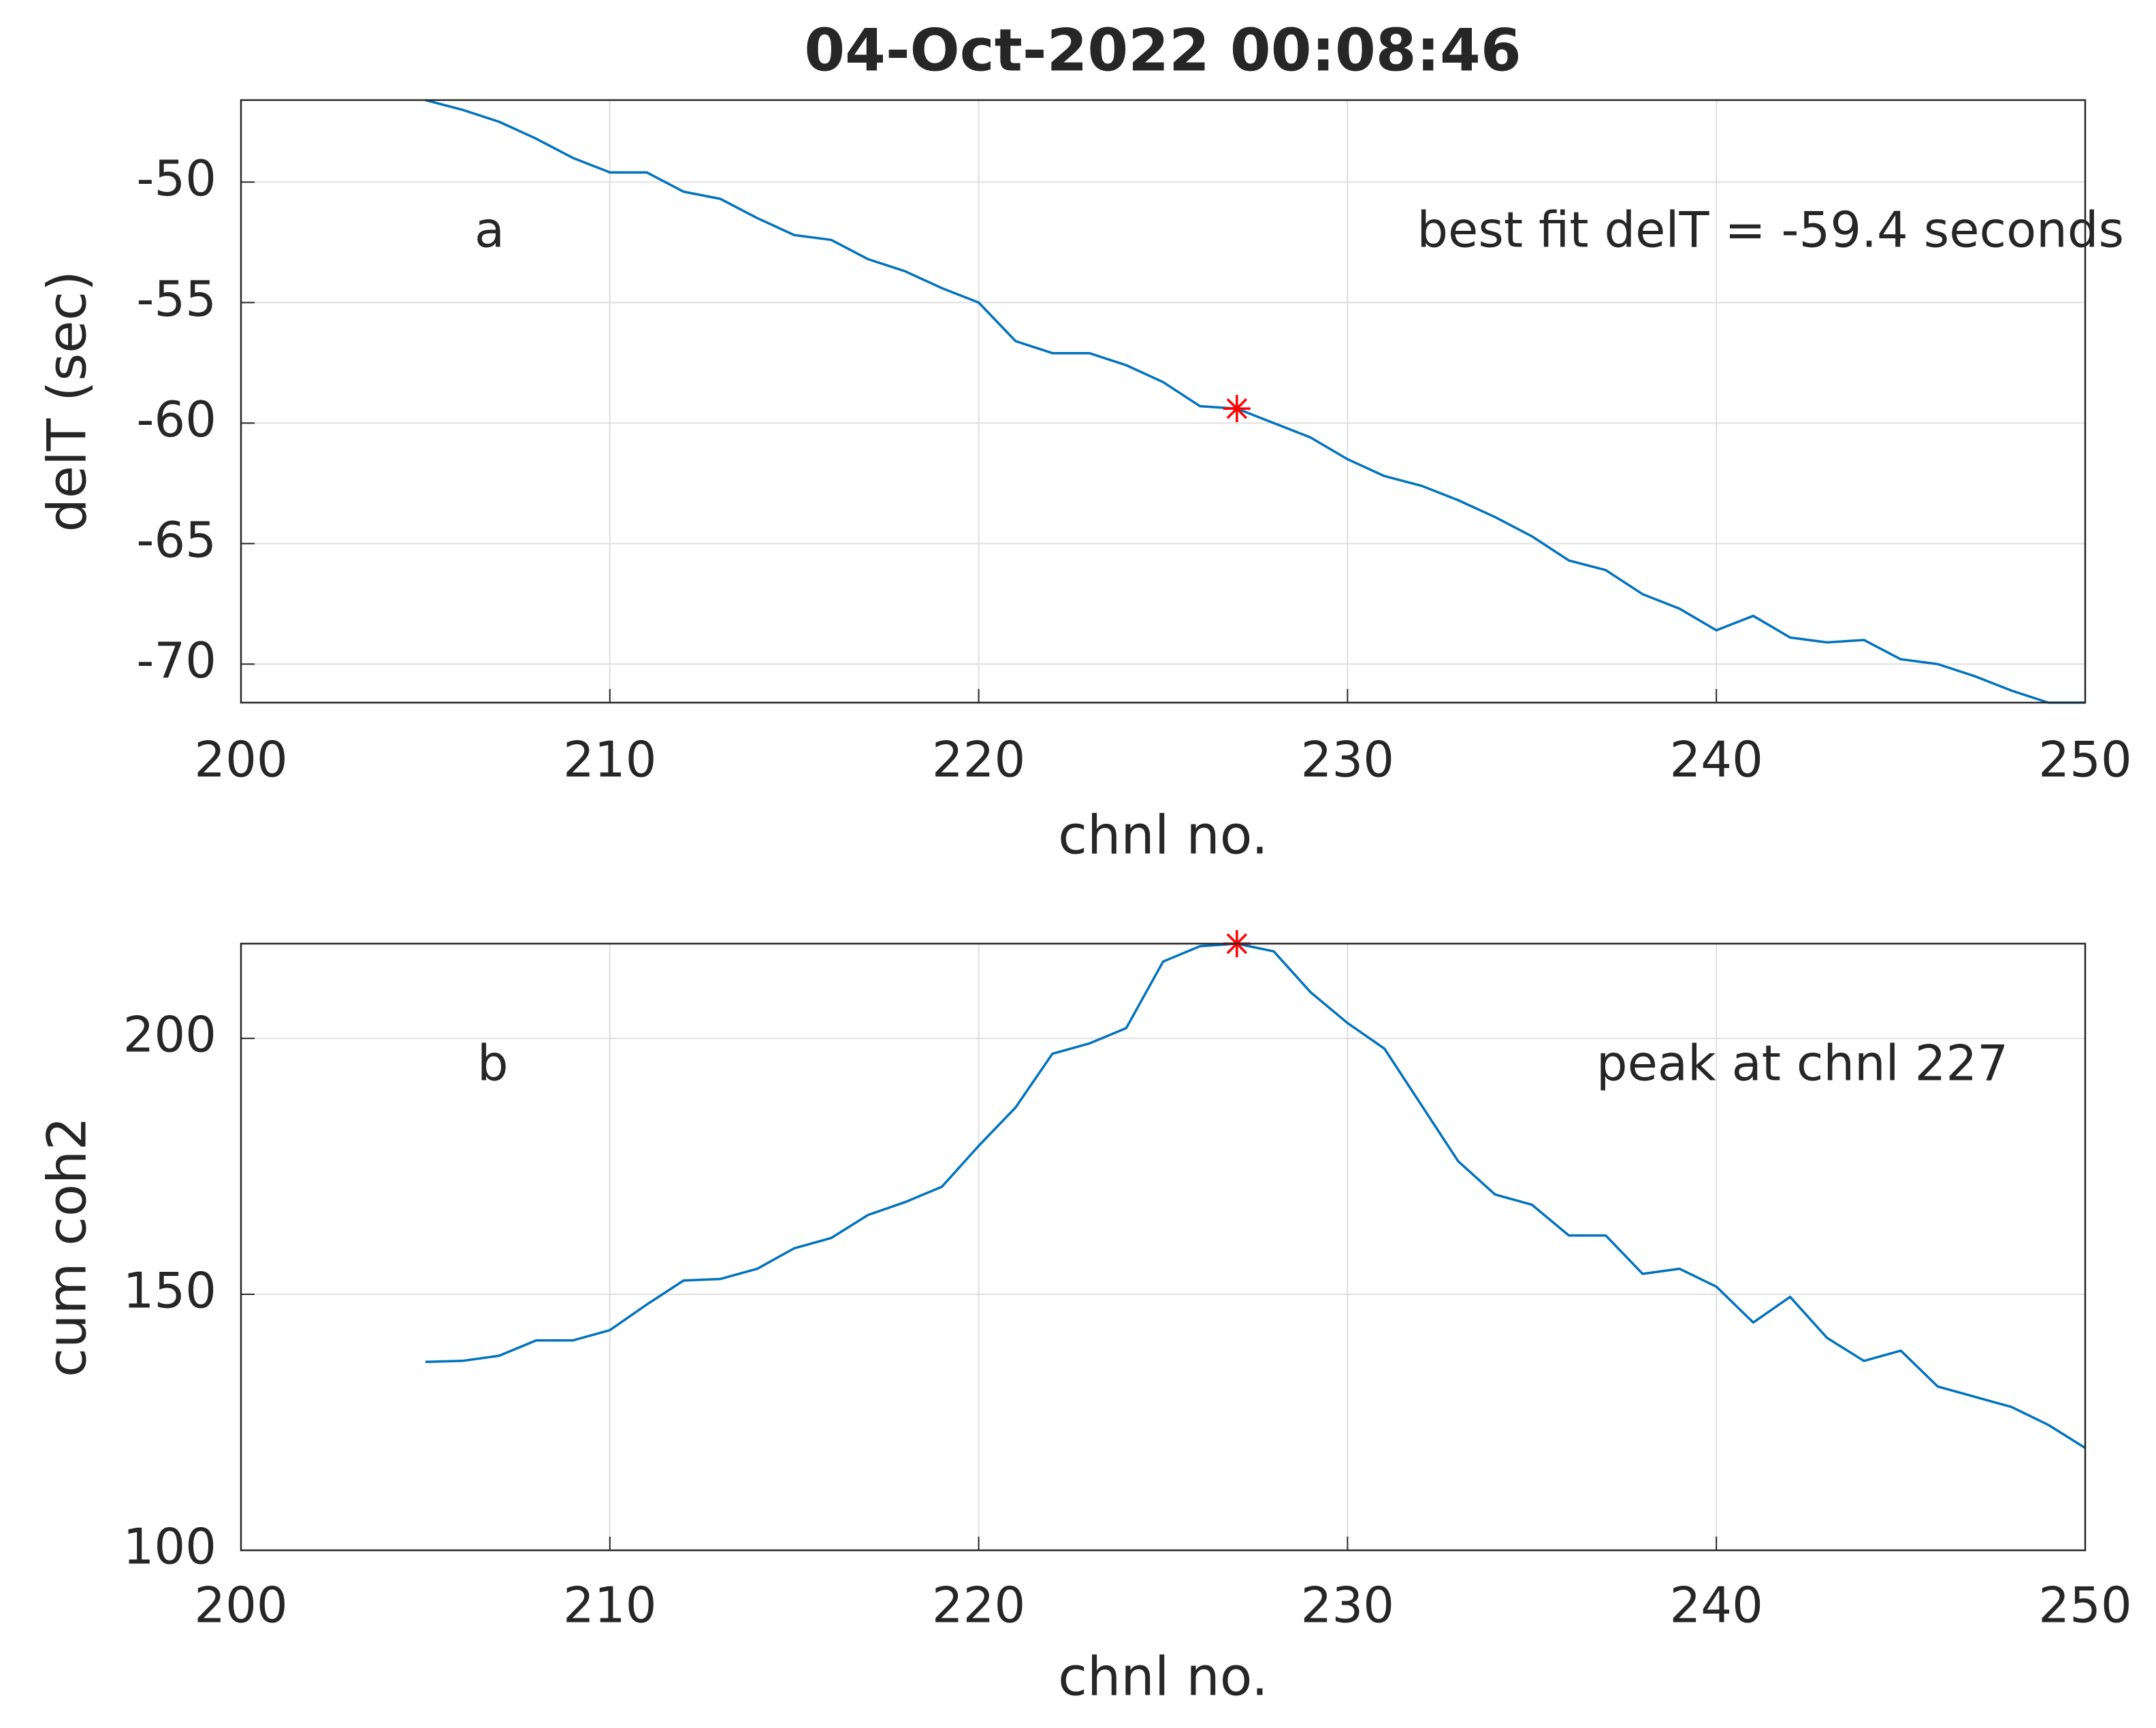  Describe the element at coordinates (493, 1063) in the screenshot. I see `annotation: b` at that location.